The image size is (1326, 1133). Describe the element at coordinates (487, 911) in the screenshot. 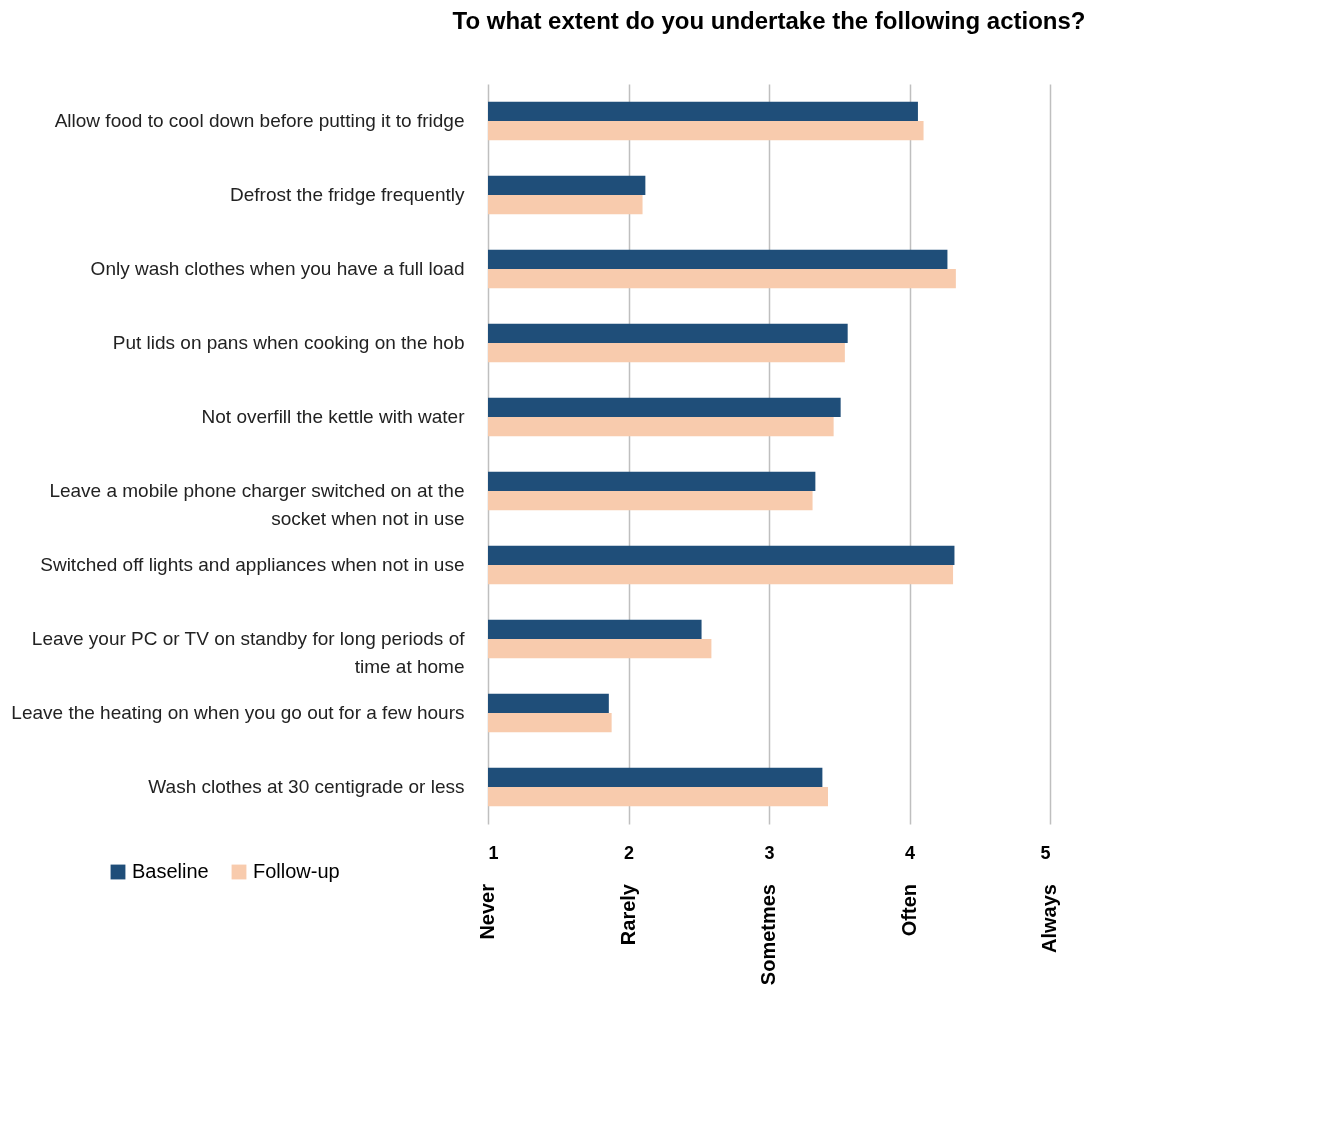

I see `text: Never` at that location.